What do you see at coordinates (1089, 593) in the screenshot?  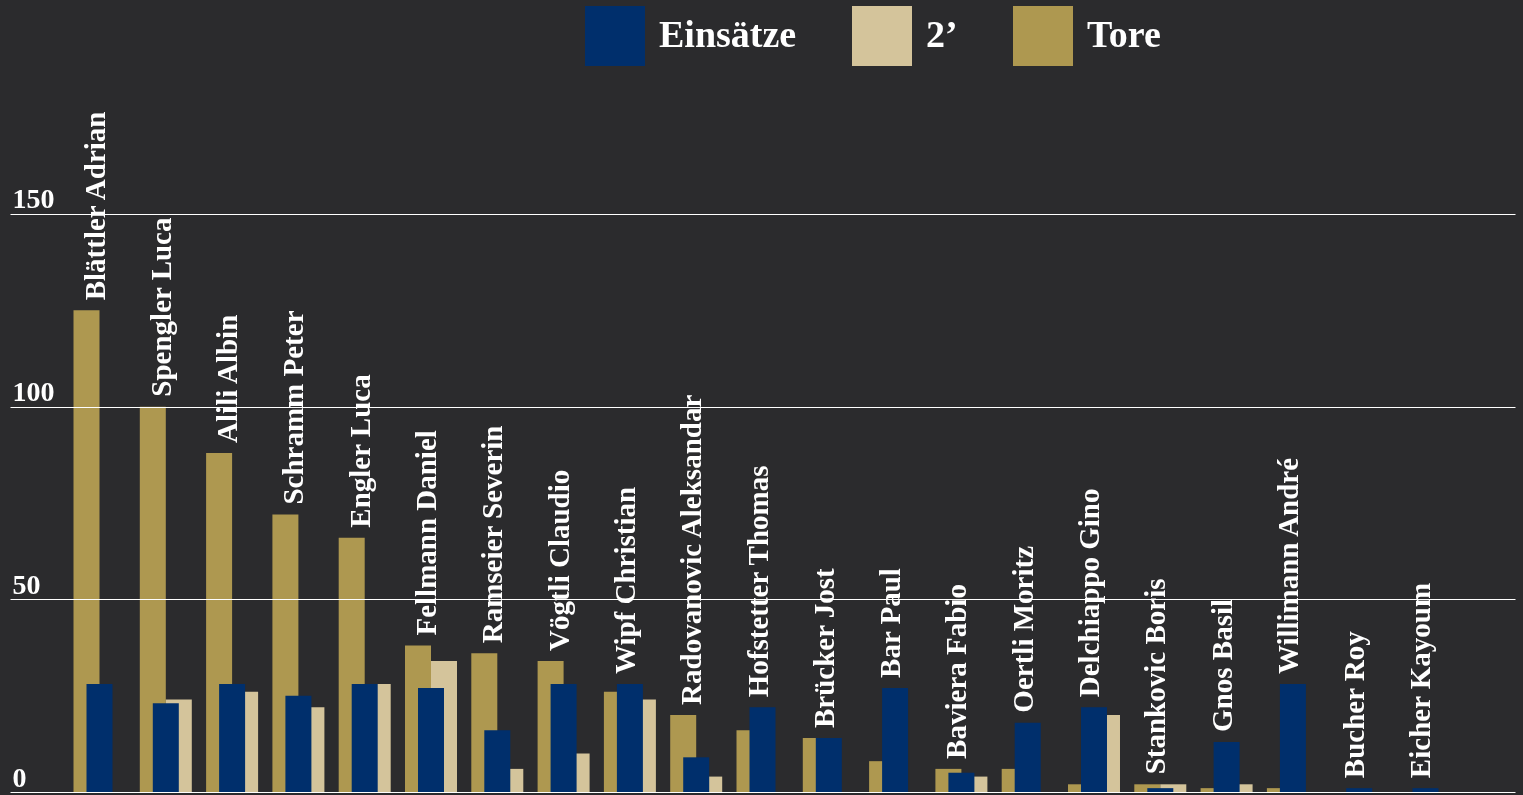 I see `x-tick-label: Delchiappo Gino` at bounding box center [1089, 593].